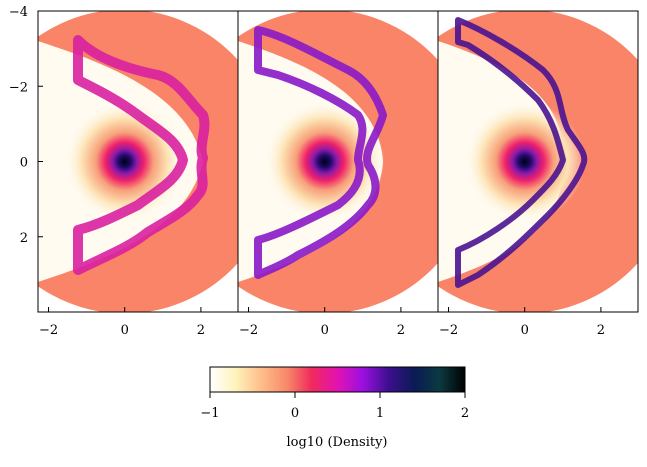 The height and width of the screenshot is (467, 647). I want to click on colorbar-ticks: −1 0 1 2, so click(334, 406).